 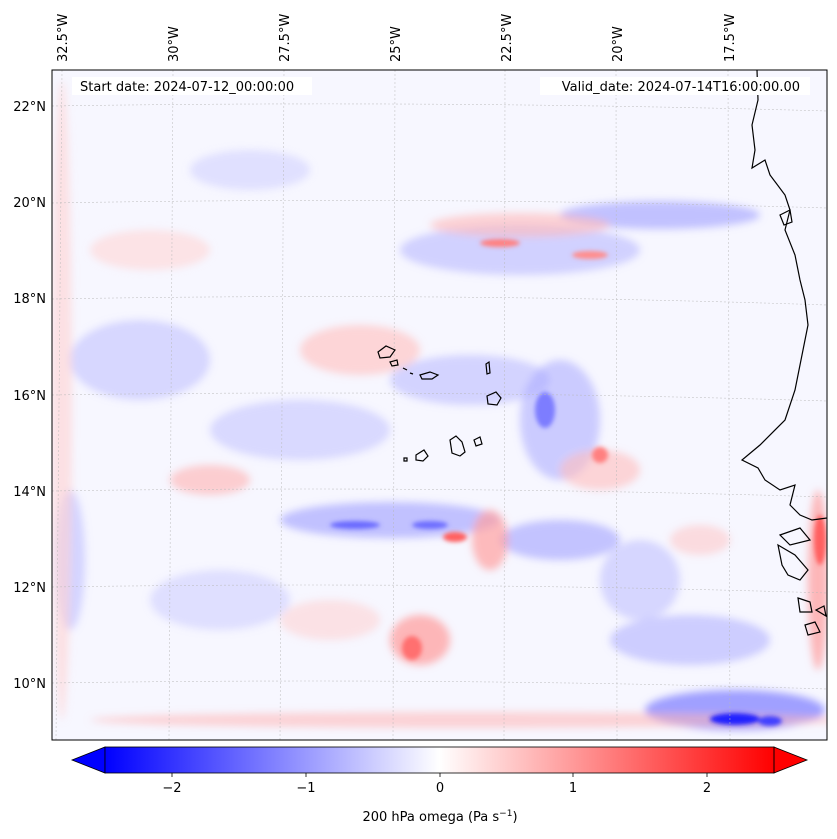 I want to click on lat-label: 18°N, so click(x=29, y=299).